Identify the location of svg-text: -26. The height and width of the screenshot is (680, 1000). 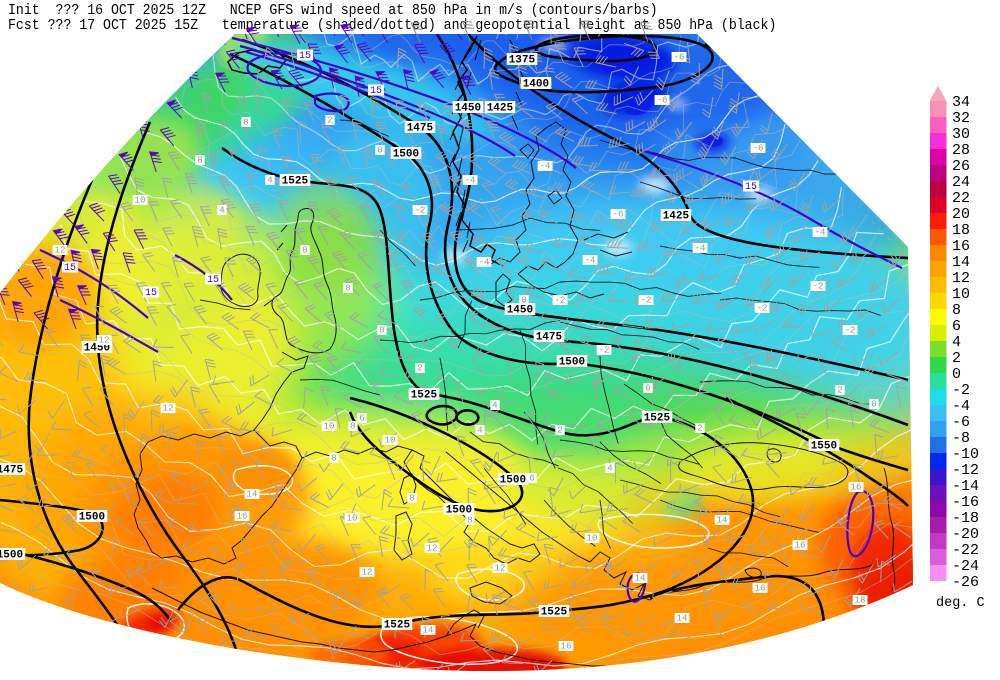
(965, 582).